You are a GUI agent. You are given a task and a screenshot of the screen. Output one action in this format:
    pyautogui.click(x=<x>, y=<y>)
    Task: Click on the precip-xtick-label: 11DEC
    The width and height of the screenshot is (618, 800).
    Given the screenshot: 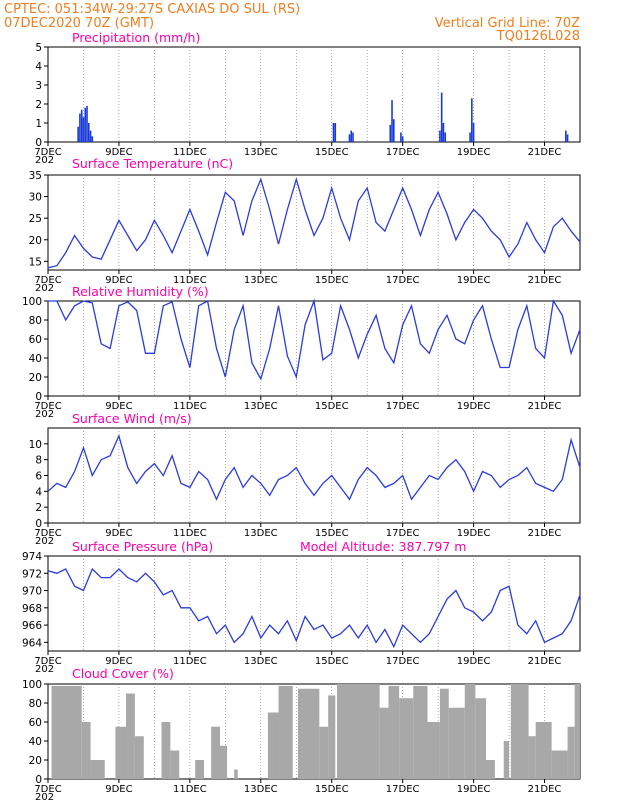 What is the action you would take?
    pyautogui.click(x=190, y=152)
    